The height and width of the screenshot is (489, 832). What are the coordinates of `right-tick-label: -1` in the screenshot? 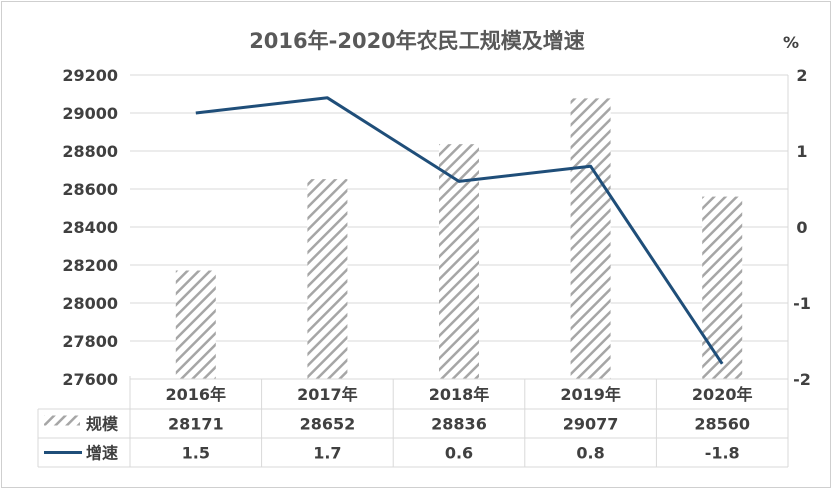 It's located at (802, 303).